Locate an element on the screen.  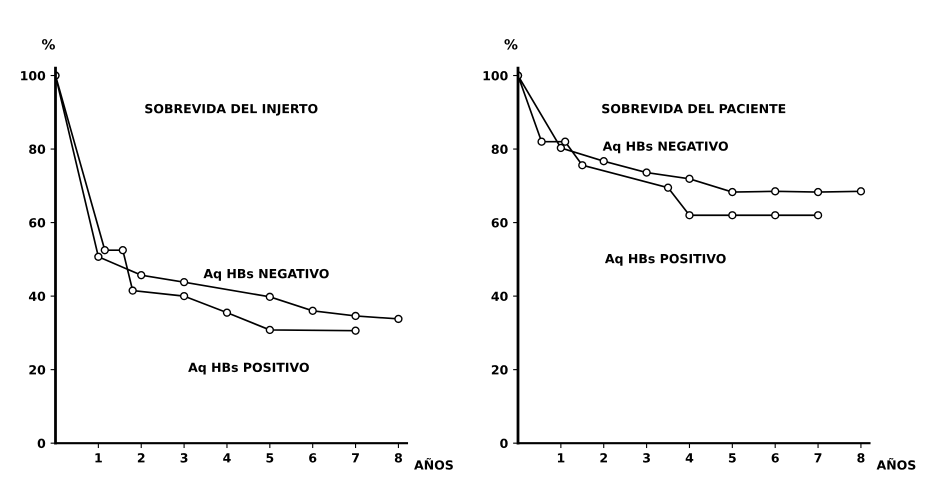
text: SOBREVIDA DEL PACIENTE is located at coordinates (694, 109).